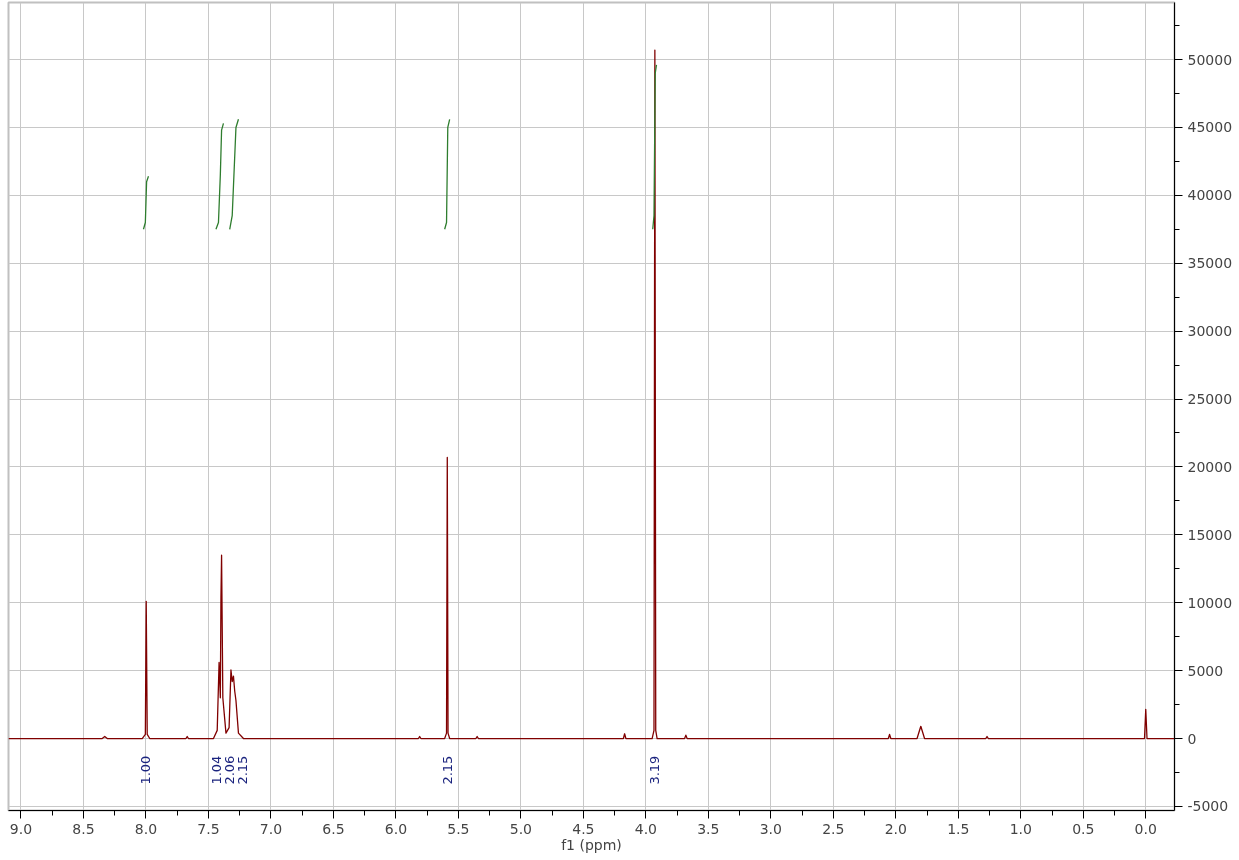 Image resolution: width=1239 pixels, height=860 pixels. What do you see at coordinates (708, 828) in the screenshot?
I see `x-tick-label: 3.5` at bounding box center [708, 828].